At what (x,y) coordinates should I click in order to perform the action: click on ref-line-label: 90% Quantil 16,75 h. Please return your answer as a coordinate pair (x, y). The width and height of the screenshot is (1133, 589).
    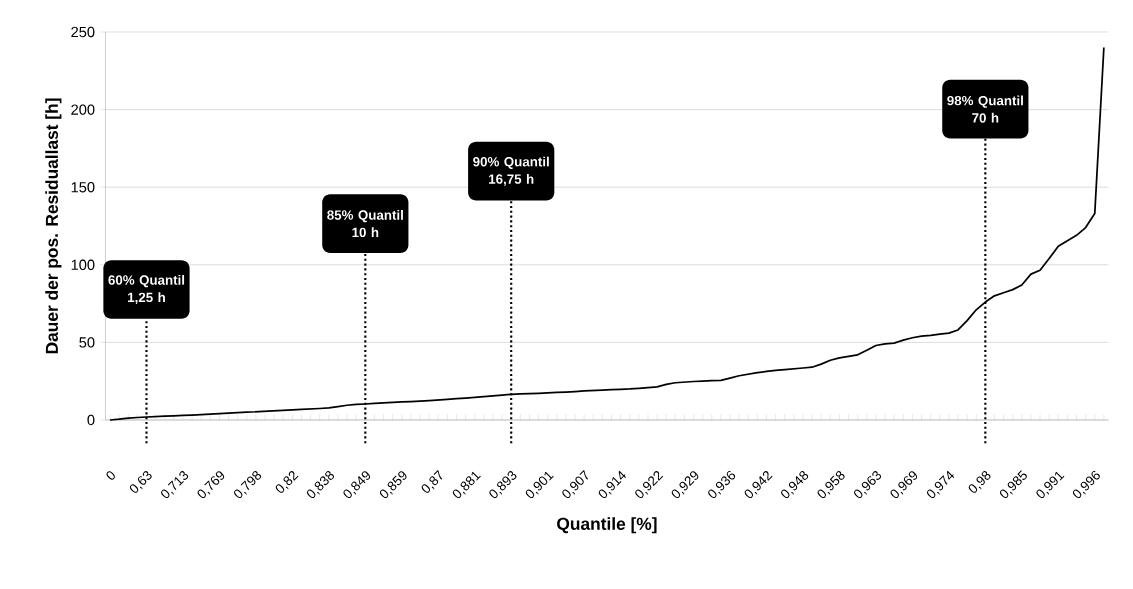
    Looking at the image, I should click on (511, 171).